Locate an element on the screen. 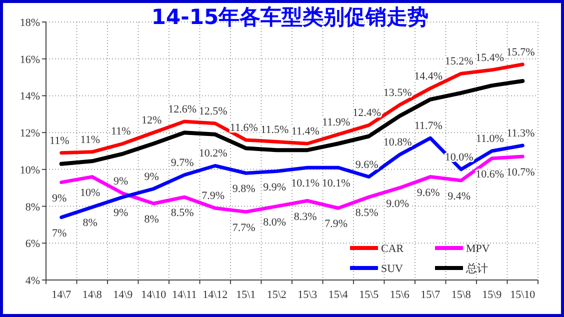  data-label: 10.6% is located at coordinates (490, 174).